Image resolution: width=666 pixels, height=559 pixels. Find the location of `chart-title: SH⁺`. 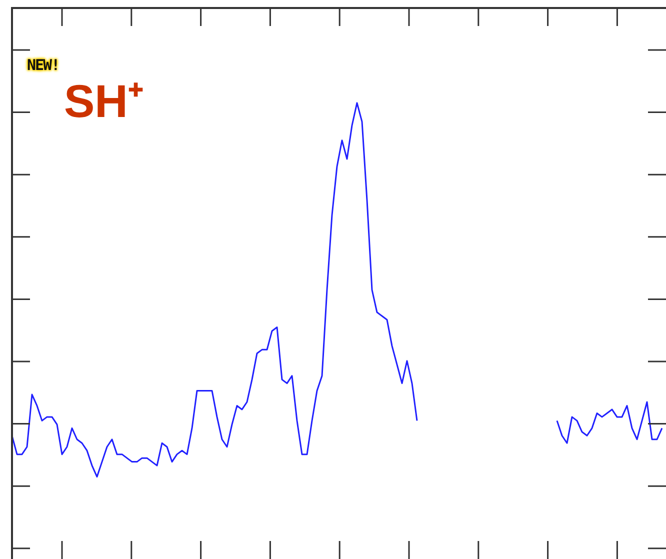

chart-title: SH⁺ is located at coordinates (104, 101).